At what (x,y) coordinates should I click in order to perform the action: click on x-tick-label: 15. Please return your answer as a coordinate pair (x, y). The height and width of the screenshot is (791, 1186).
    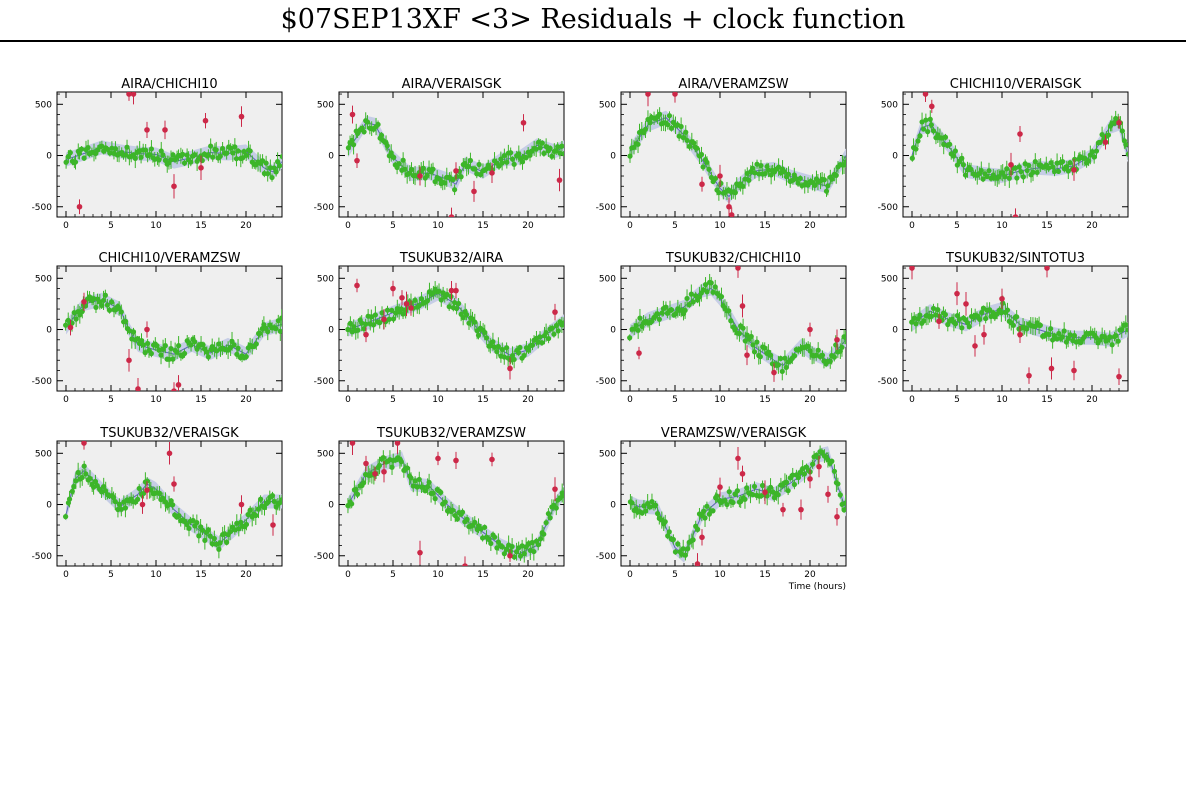
    Looking at the image, I should click on (1046, 226).